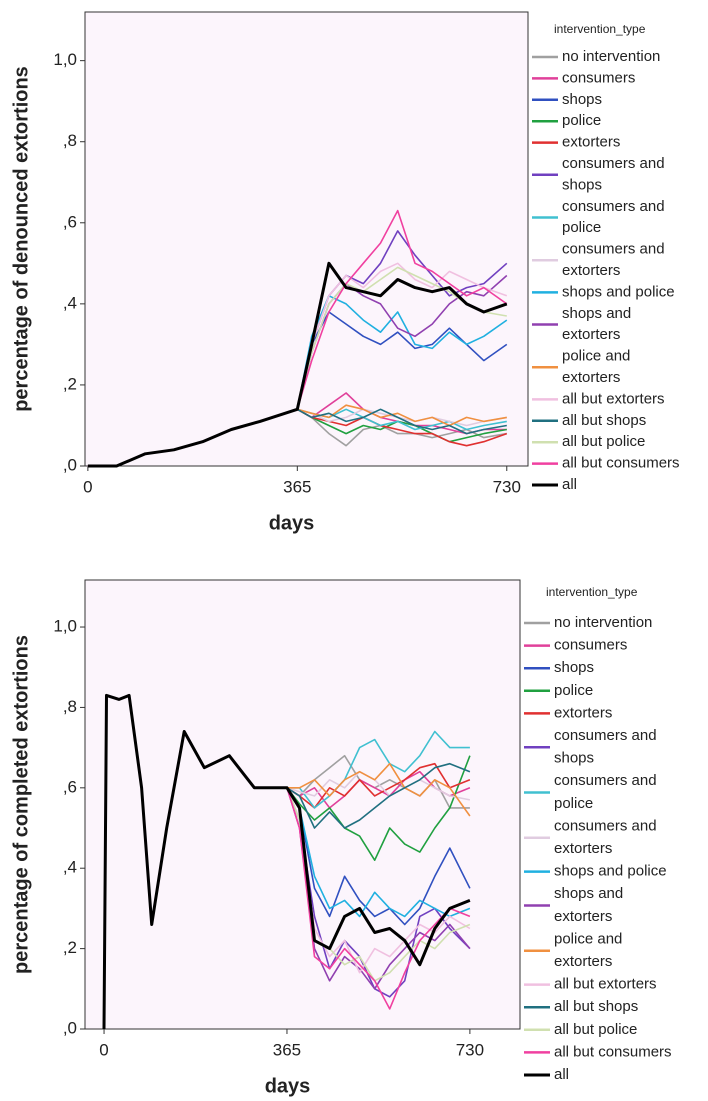 This screenshot has width=708, height=1101. Describe the element at coordinates (21, 239) in the screenshot. I see `y-axis-title: percentage of denounced extortions` at that location.